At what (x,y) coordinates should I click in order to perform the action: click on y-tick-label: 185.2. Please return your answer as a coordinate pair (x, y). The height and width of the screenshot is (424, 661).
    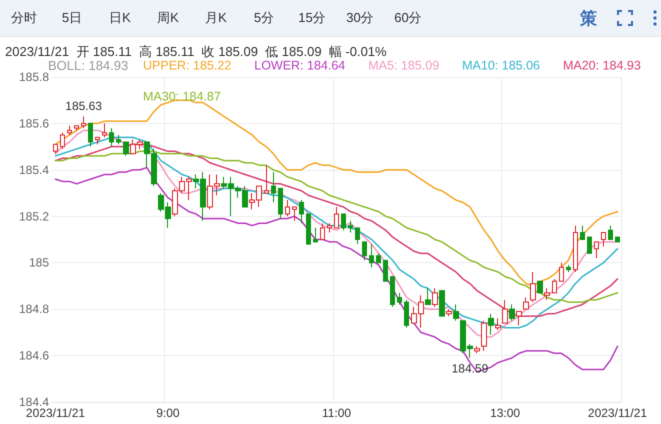
    Looking at the image, I should click on (34, 216).